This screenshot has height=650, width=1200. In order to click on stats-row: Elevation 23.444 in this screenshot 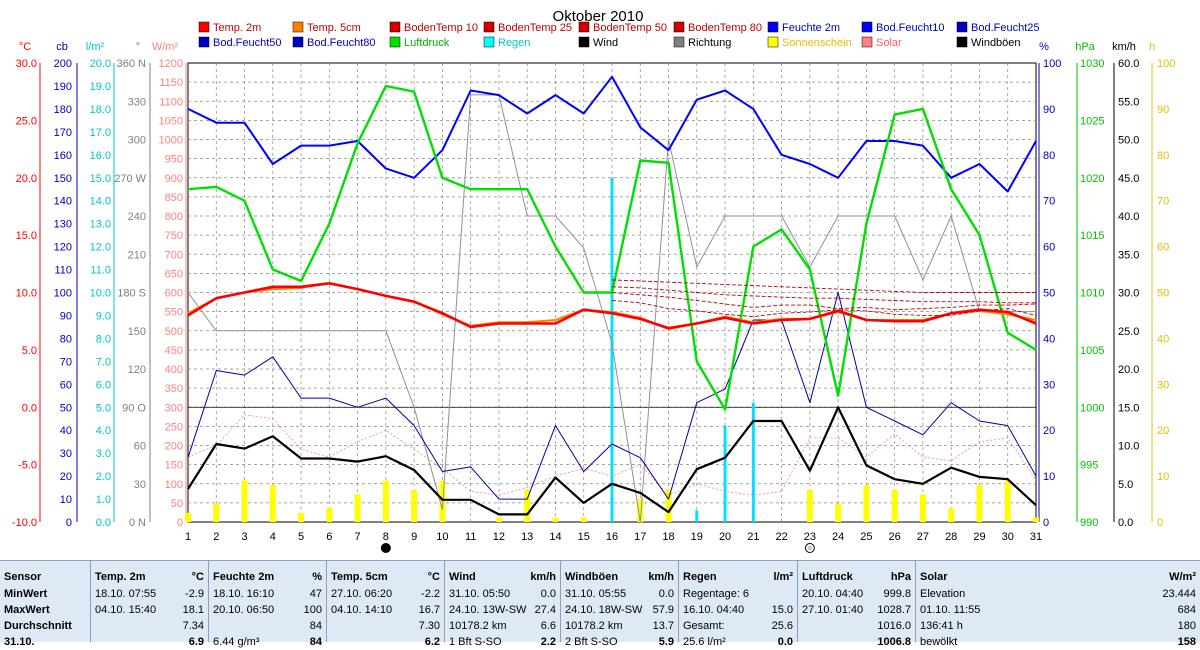, I will do `click(1058, 594)`.